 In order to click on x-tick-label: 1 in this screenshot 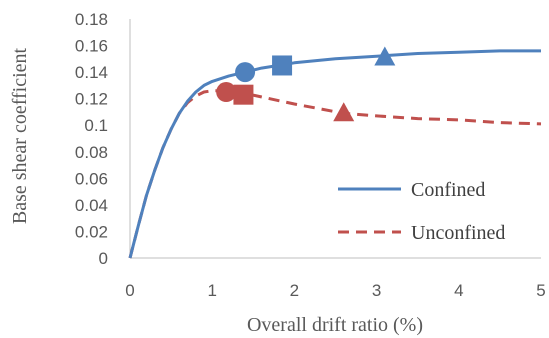, I will do `click(211, 290)`.